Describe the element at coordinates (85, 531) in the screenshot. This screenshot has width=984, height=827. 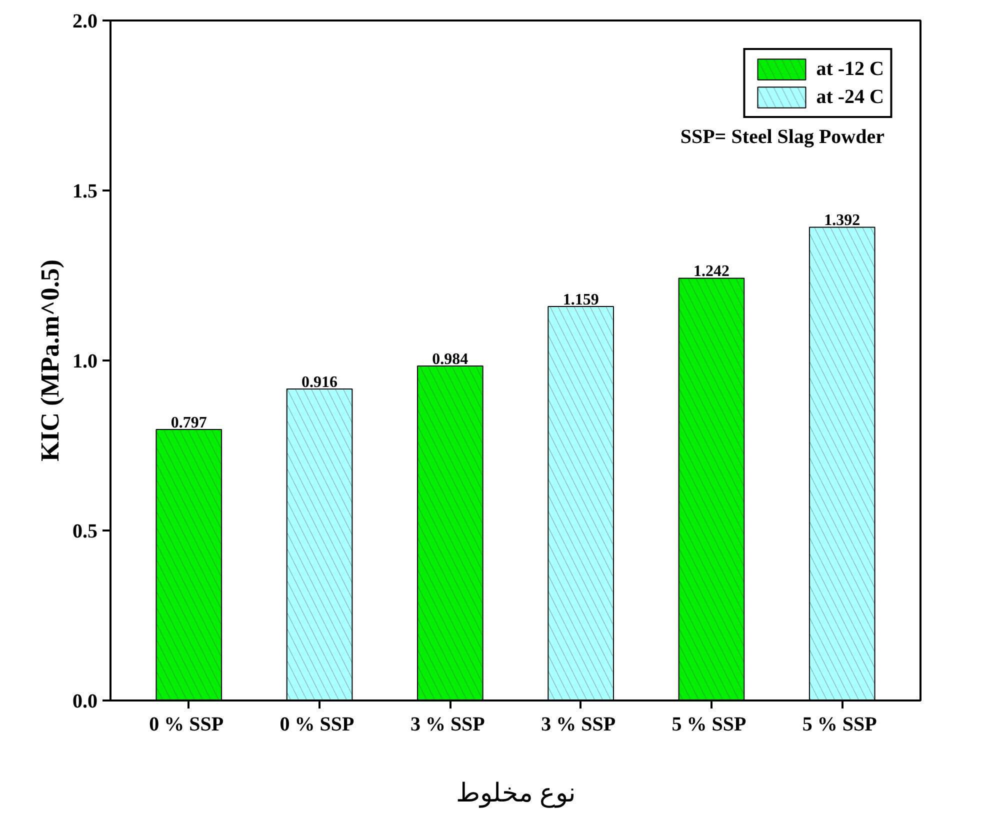
I see `y-tick-label: 0.5` at that location.